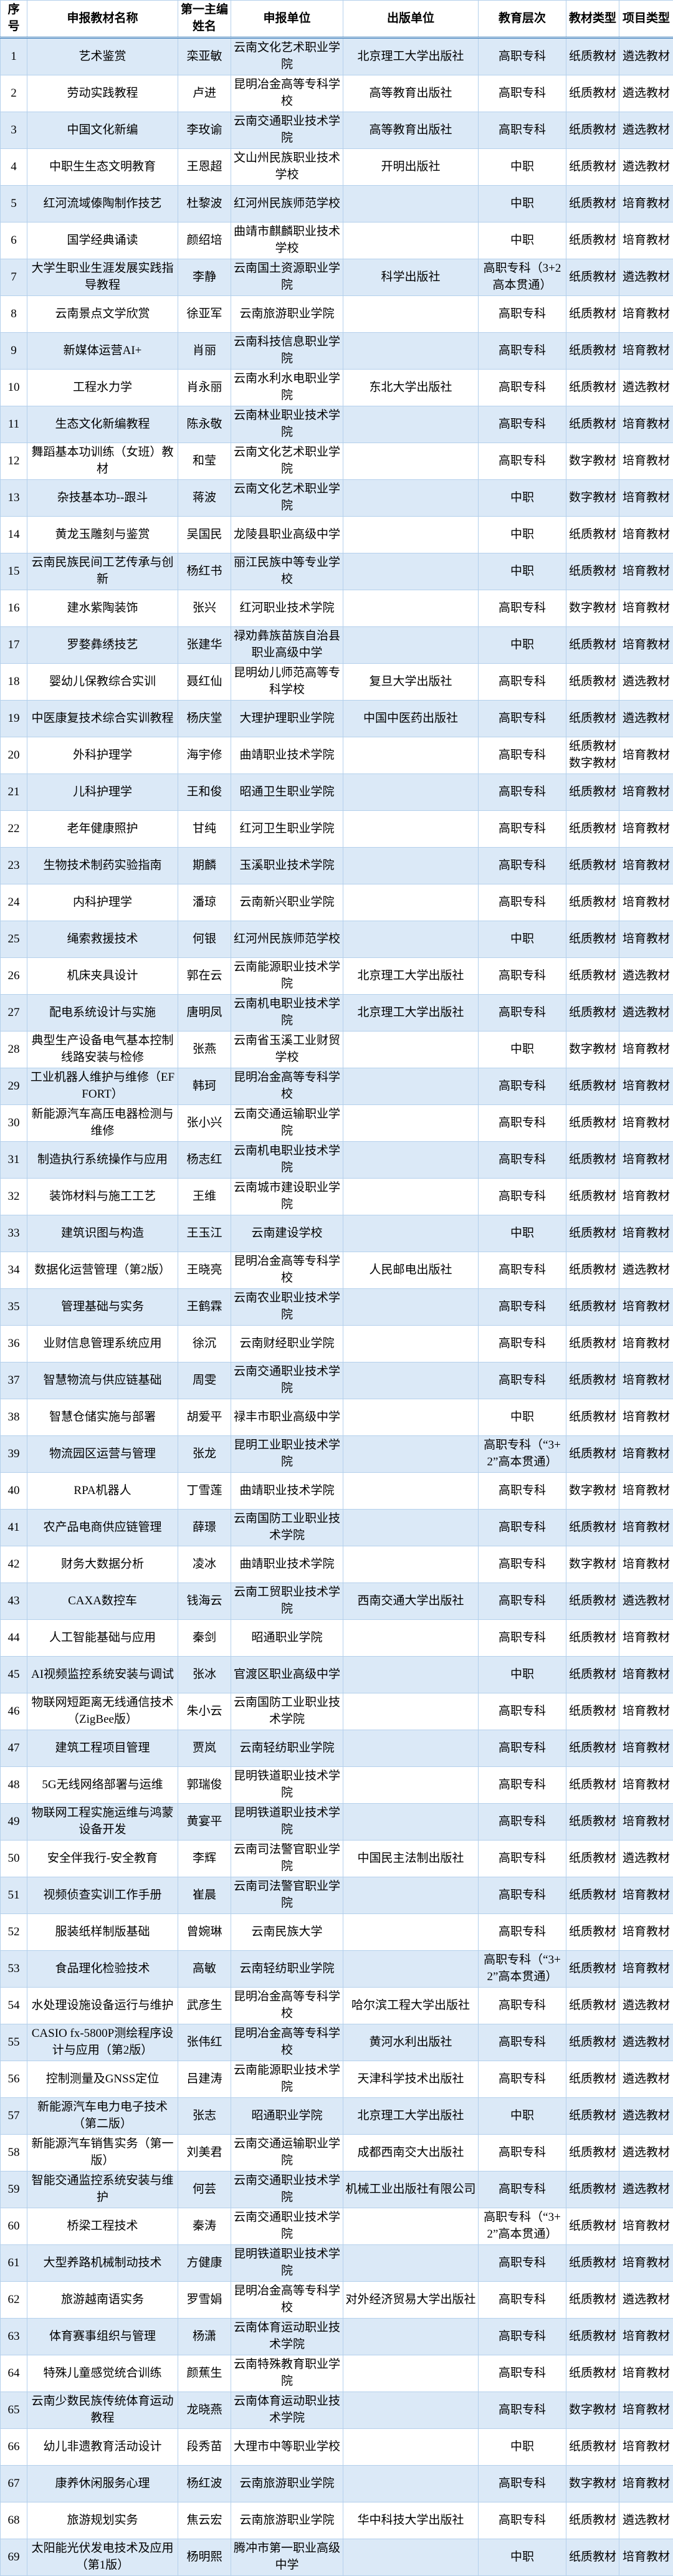  Describe the element at coordinates (204, 2006) in the screenshot. I see `cell-editor: 武彦生` at that location.